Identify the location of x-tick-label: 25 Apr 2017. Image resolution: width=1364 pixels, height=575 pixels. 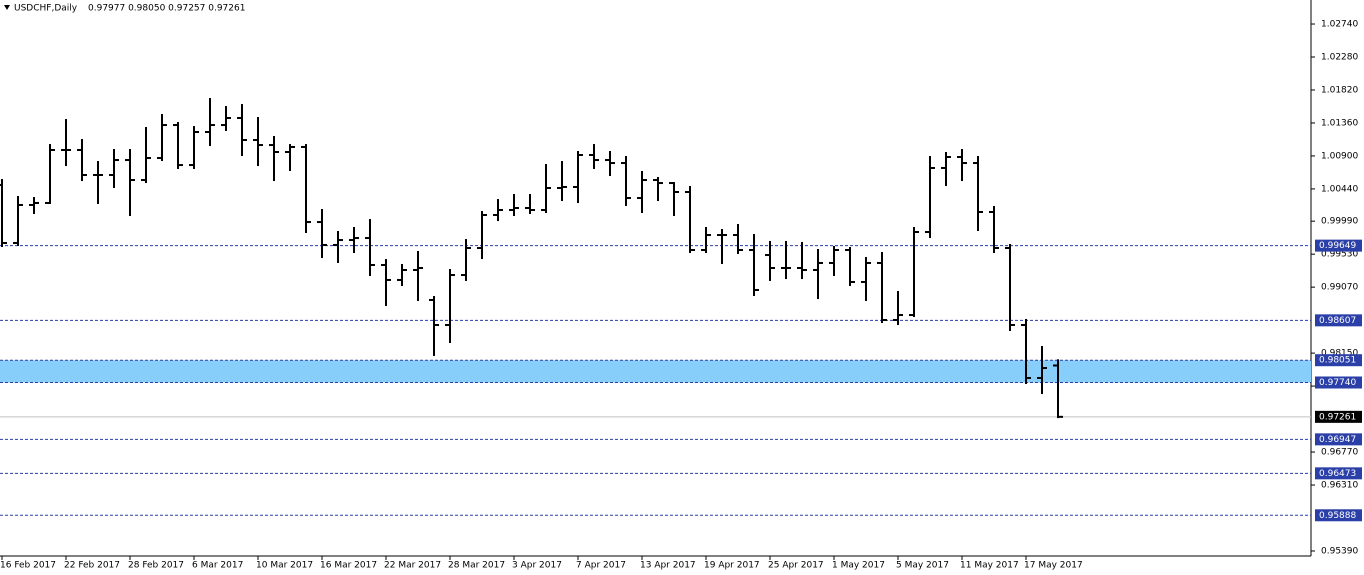
(796, 566).